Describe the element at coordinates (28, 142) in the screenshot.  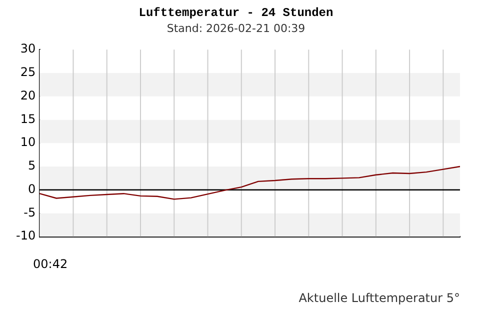
I see `y-tick-label: 10` at that location.